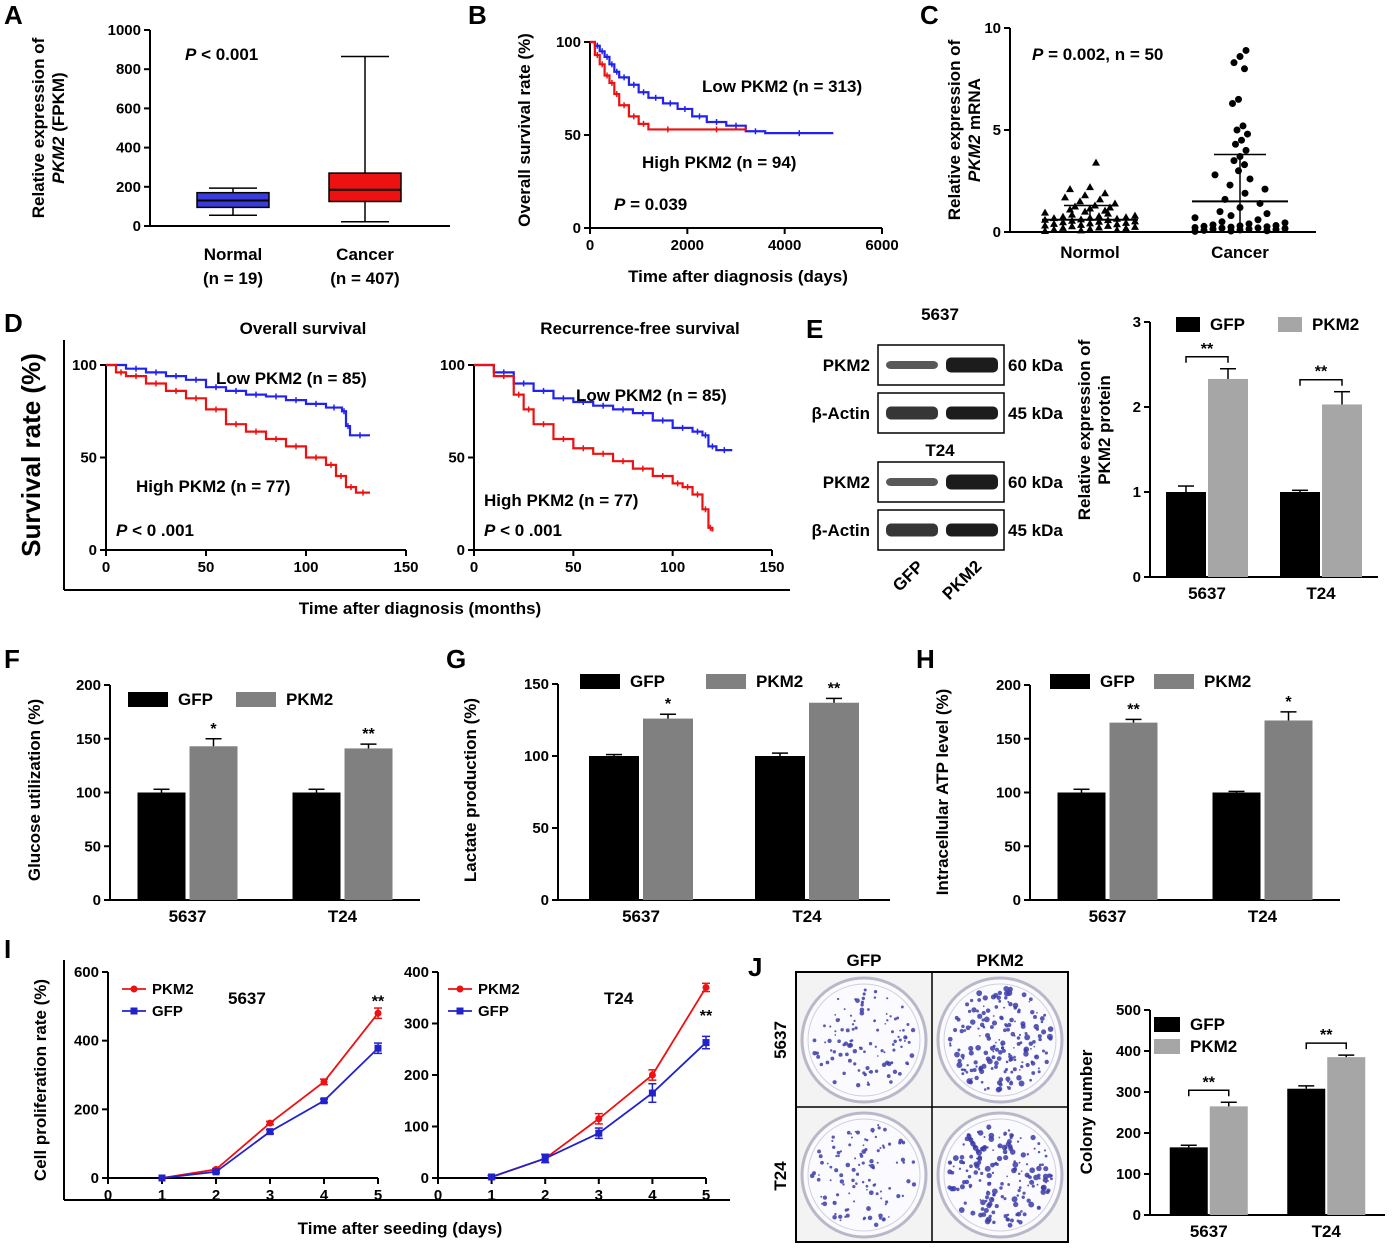 Image resolution: width=1400 pixels, height=1250 pixels. What do you see at coordinates (1321, 593) in the screenshot?
I see `E-category-label: T24` at bounding box center [1321, 593].